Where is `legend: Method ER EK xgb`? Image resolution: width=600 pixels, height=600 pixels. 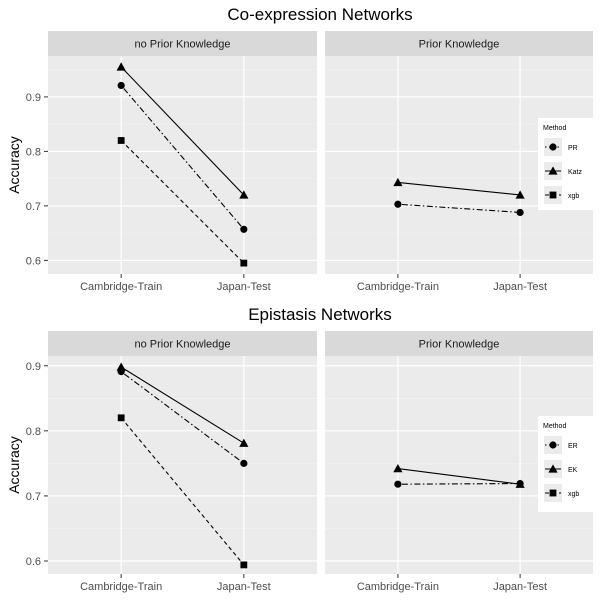
legend: Method ER EK xgb is located at coordinates (565, 464).